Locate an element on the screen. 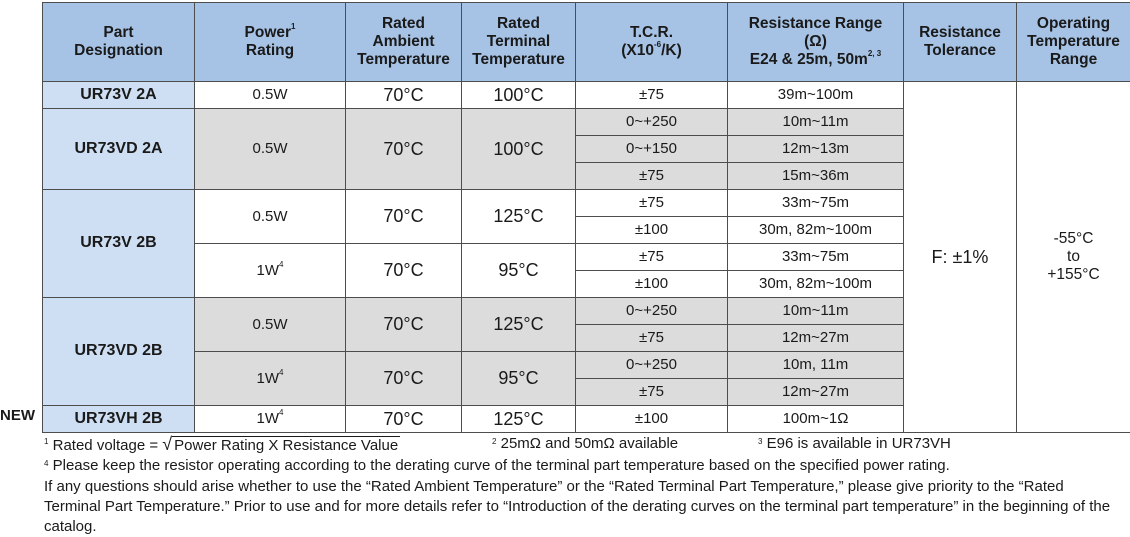 The height and width of the screenshot is (537, 1130). resistance-range-cell: 100m~1Ω is located at coordinates (816, 419).